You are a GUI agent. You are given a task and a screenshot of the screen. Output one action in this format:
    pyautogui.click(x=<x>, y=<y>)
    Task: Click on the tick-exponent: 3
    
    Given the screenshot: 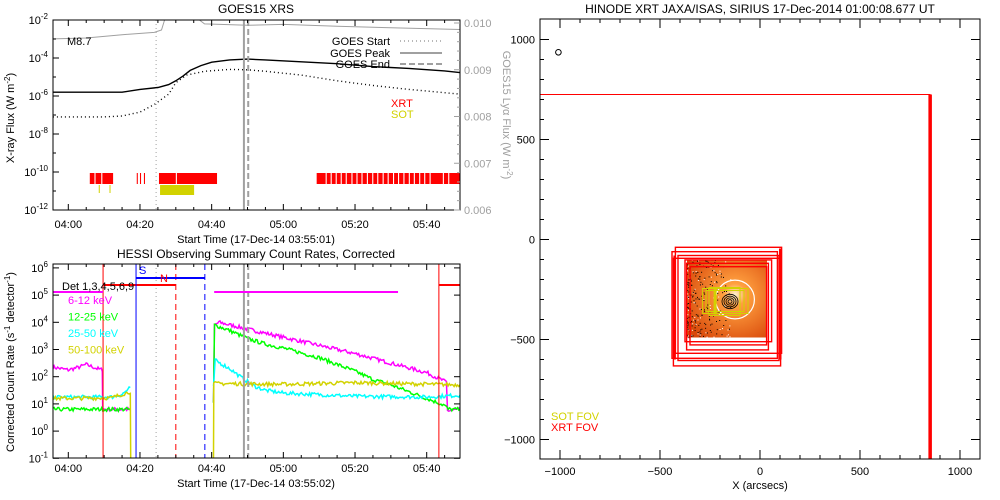 What is the action you would take?
    pyautogui.click(x=46, y=346)
    